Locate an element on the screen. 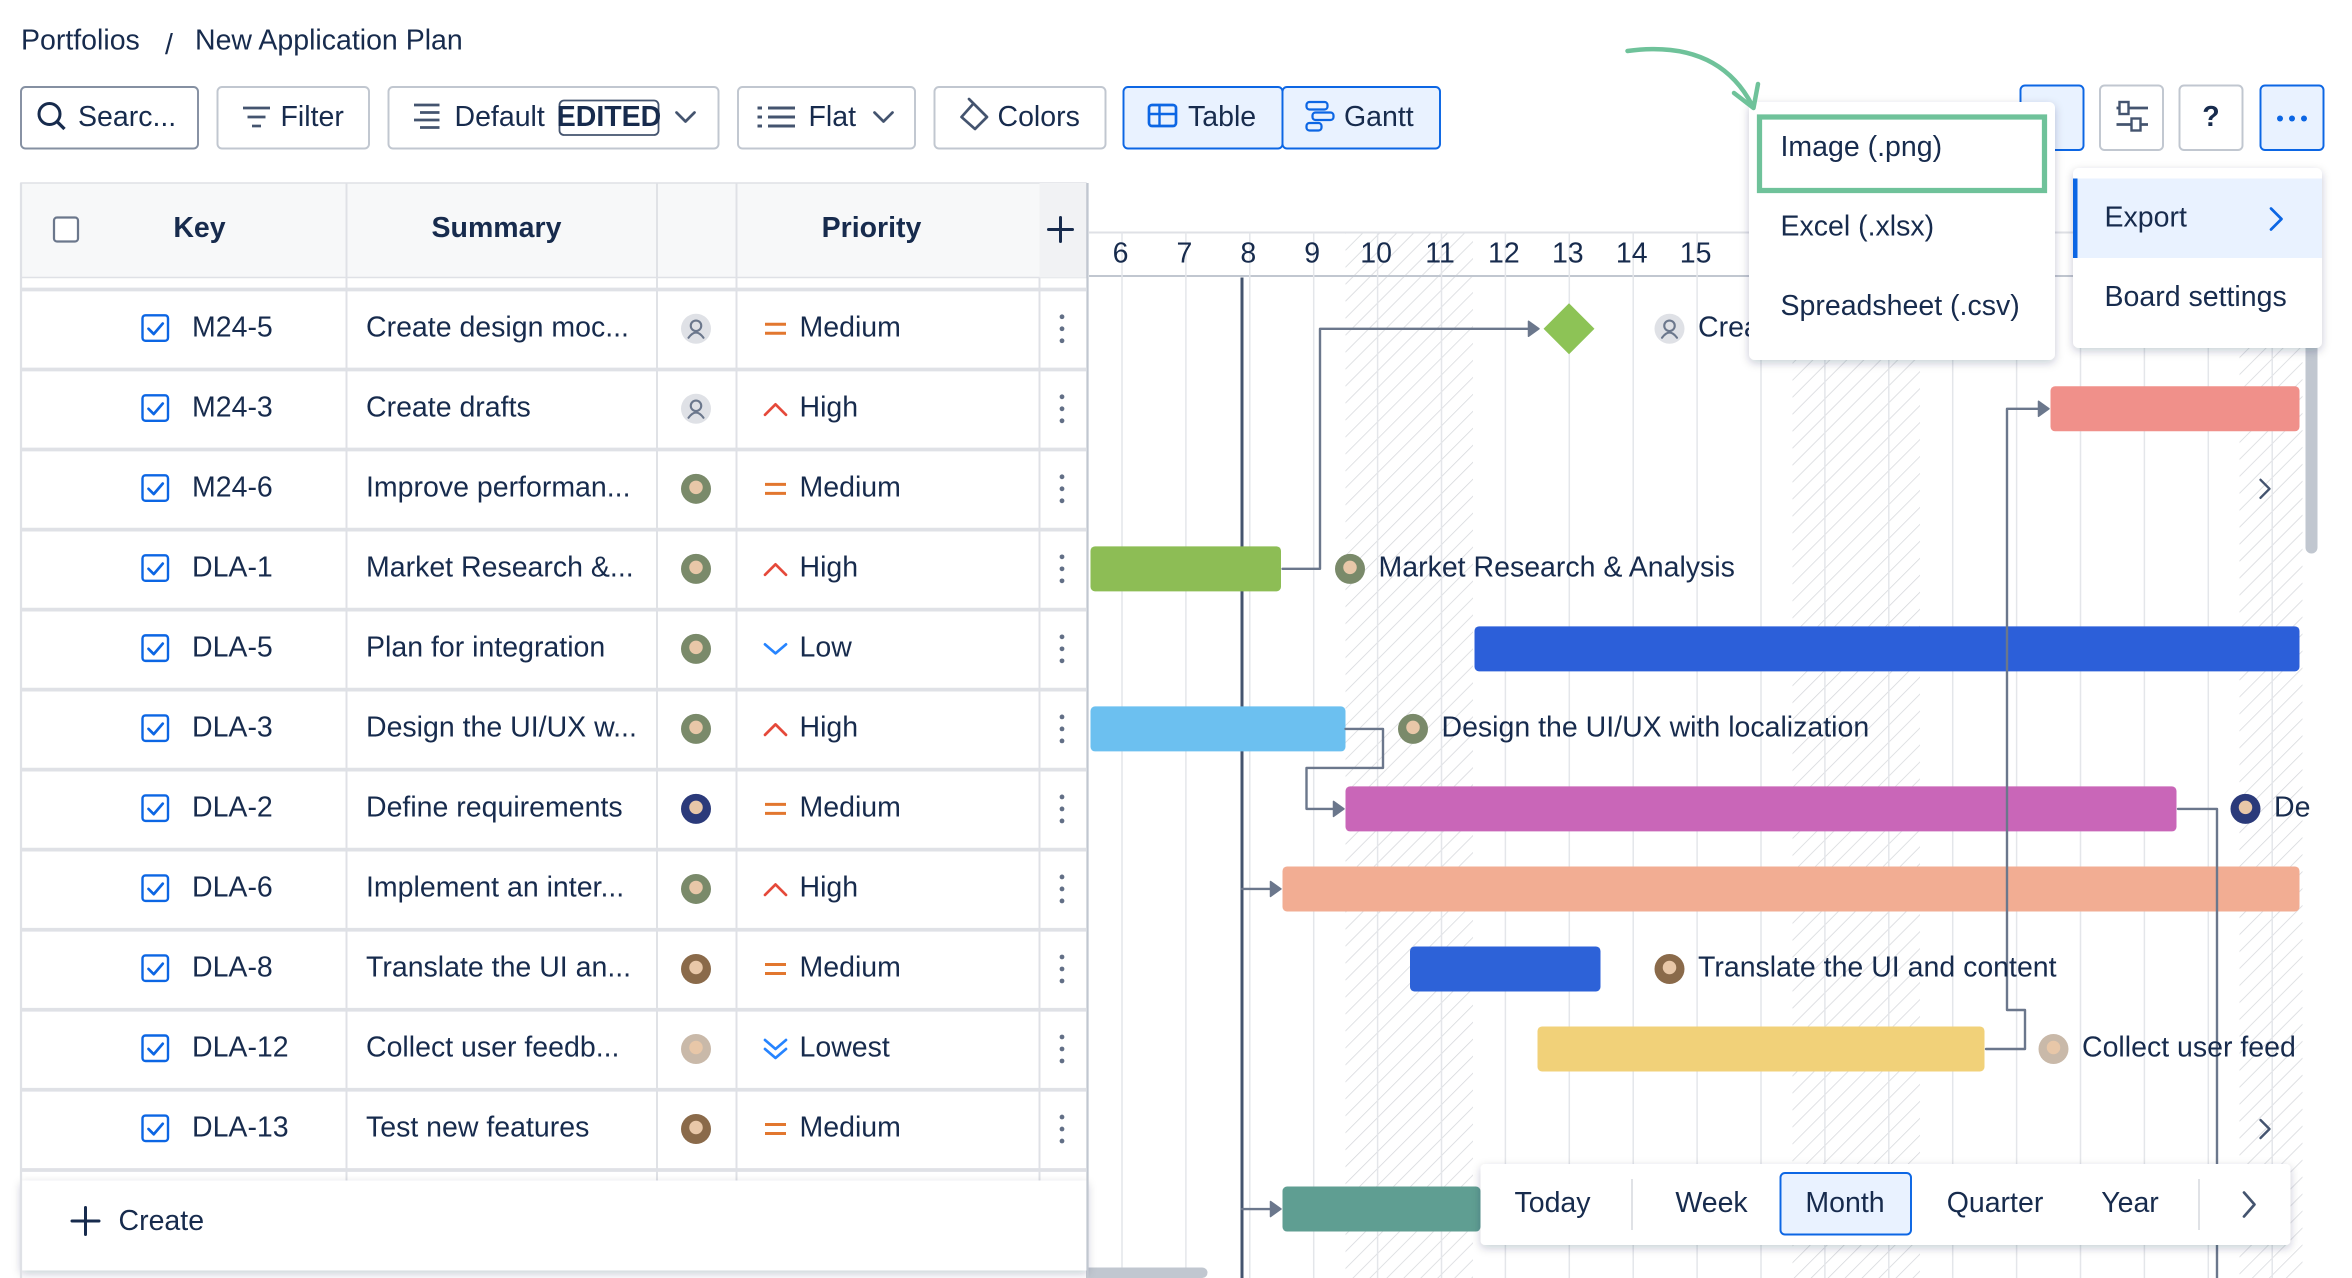 The height and width of the screenshot is (1278, 2352). day-label: 15 is located at coordinates (1696, 254).